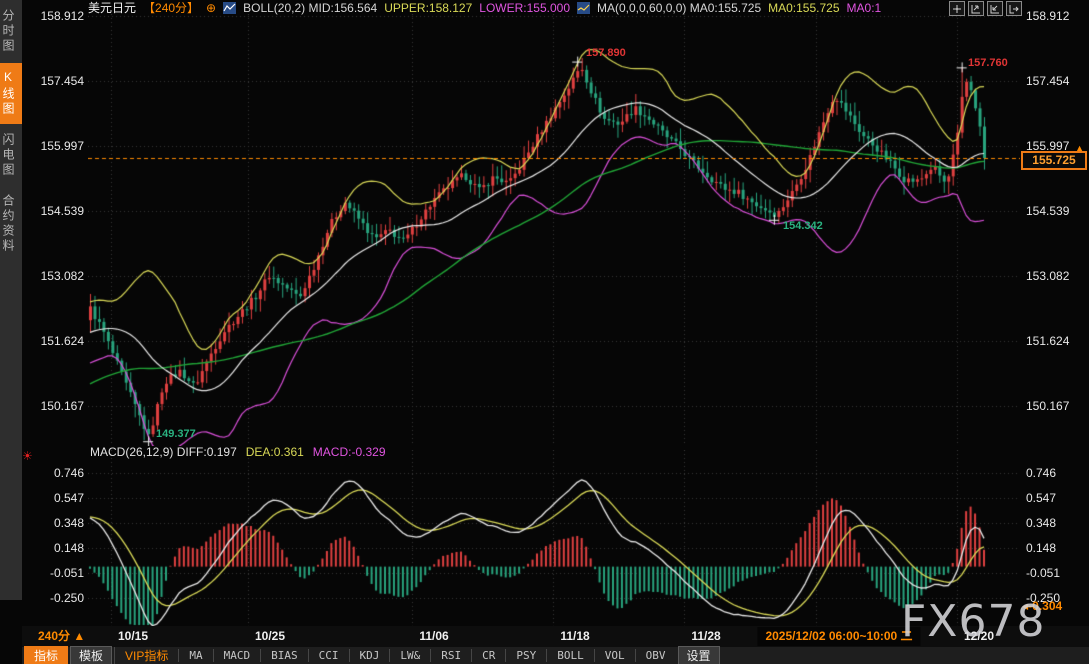  What do you see at coordinates (614, 655) in the screenshot?
I see `toolbar-item-VOL: VOL` at bounding box center [614, 655].